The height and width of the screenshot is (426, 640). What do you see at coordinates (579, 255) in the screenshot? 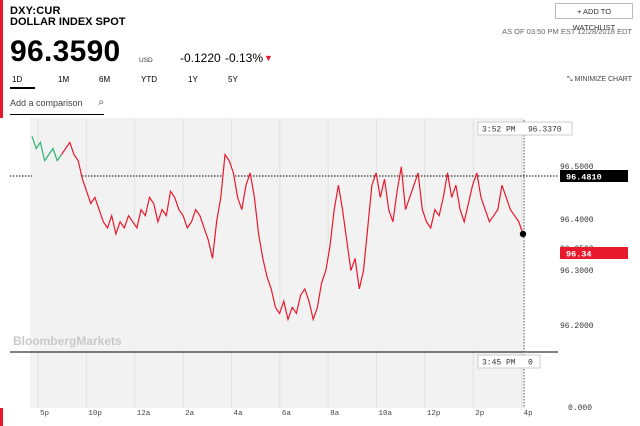
I see `last-price-value: 96.34` at bounding box center [579, 255].